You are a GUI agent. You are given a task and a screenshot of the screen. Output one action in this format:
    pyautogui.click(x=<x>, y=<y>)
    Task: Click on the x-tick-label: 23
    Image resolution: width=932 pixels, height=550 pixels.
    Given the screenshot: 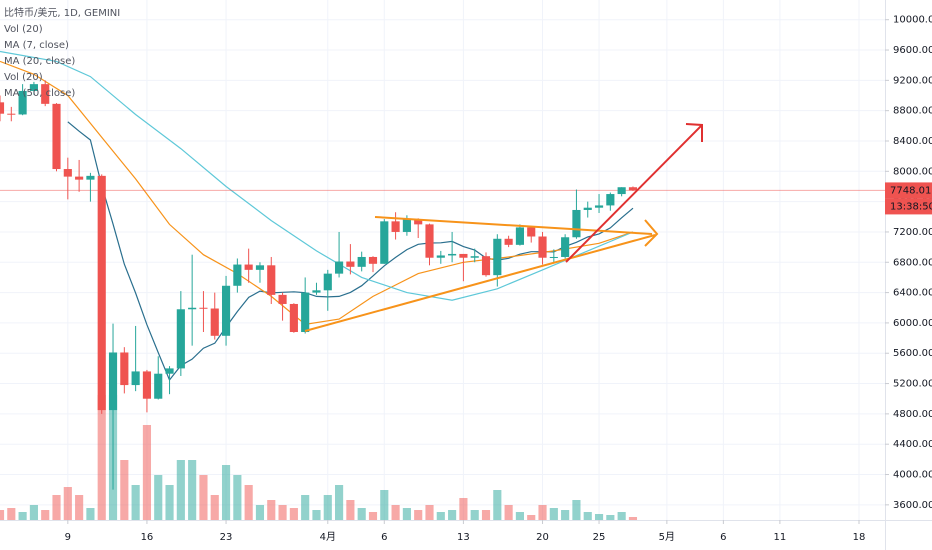 What is the action you would take?
    pyautogui.click(x=226, y=537)
    